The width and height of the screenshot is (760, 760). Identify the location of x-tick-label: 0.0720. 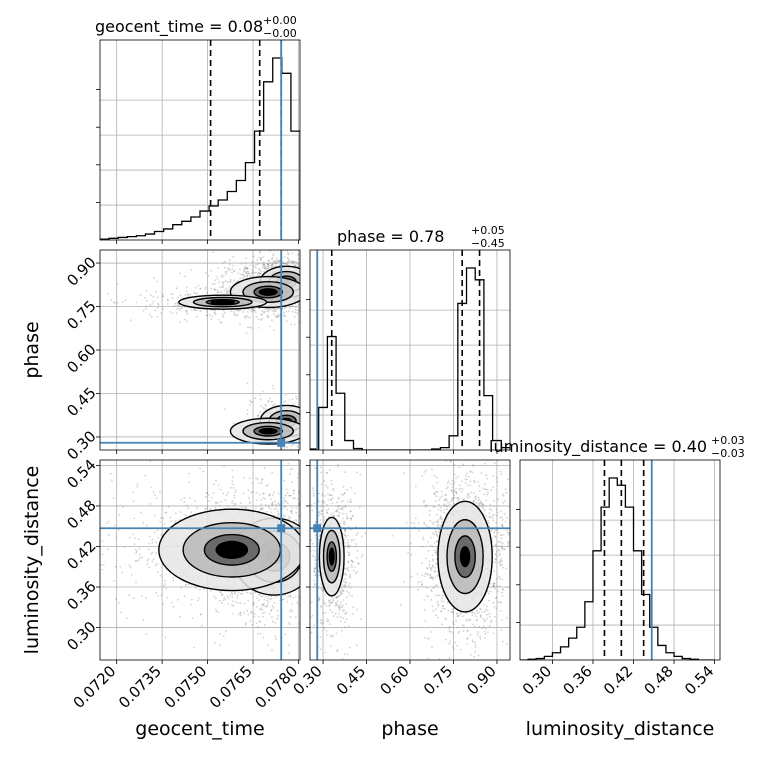
(95, 687).